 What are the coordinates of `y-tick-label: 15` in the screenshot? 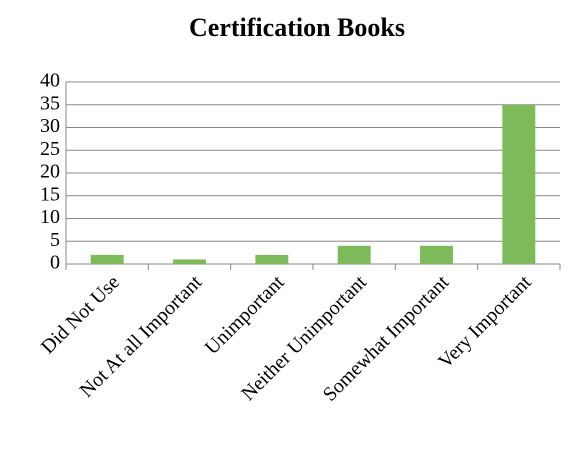 It's located at (50, 194).